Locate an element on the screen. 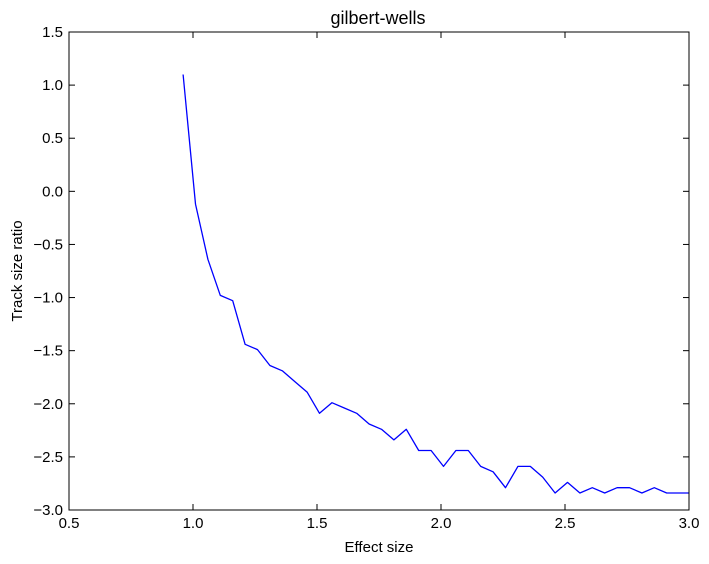 The image size is (709, 564). x-tick-label: 2.0 is located at coordinates (441, 523).